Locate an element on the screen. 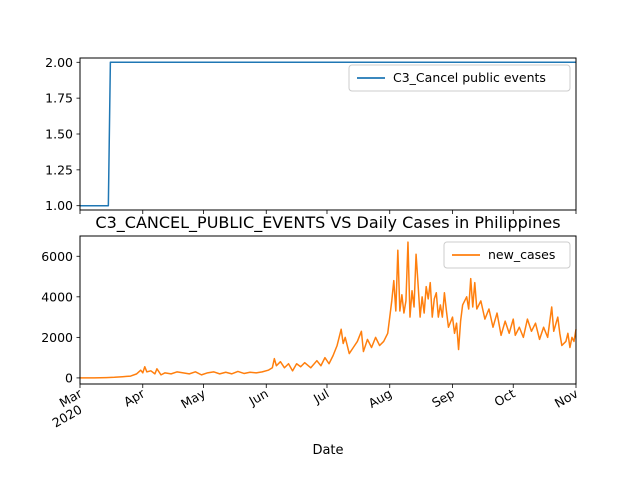  top-x-axis is located at coordinates (328, 212).